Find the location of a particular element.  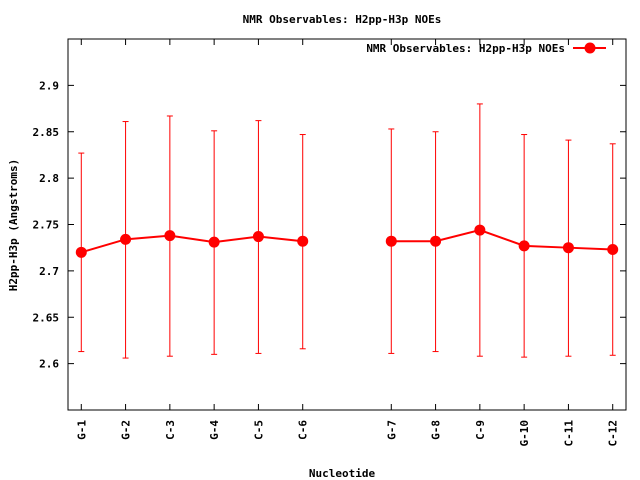

x-tick-label: C-11 is located at coordinates (568, 433).